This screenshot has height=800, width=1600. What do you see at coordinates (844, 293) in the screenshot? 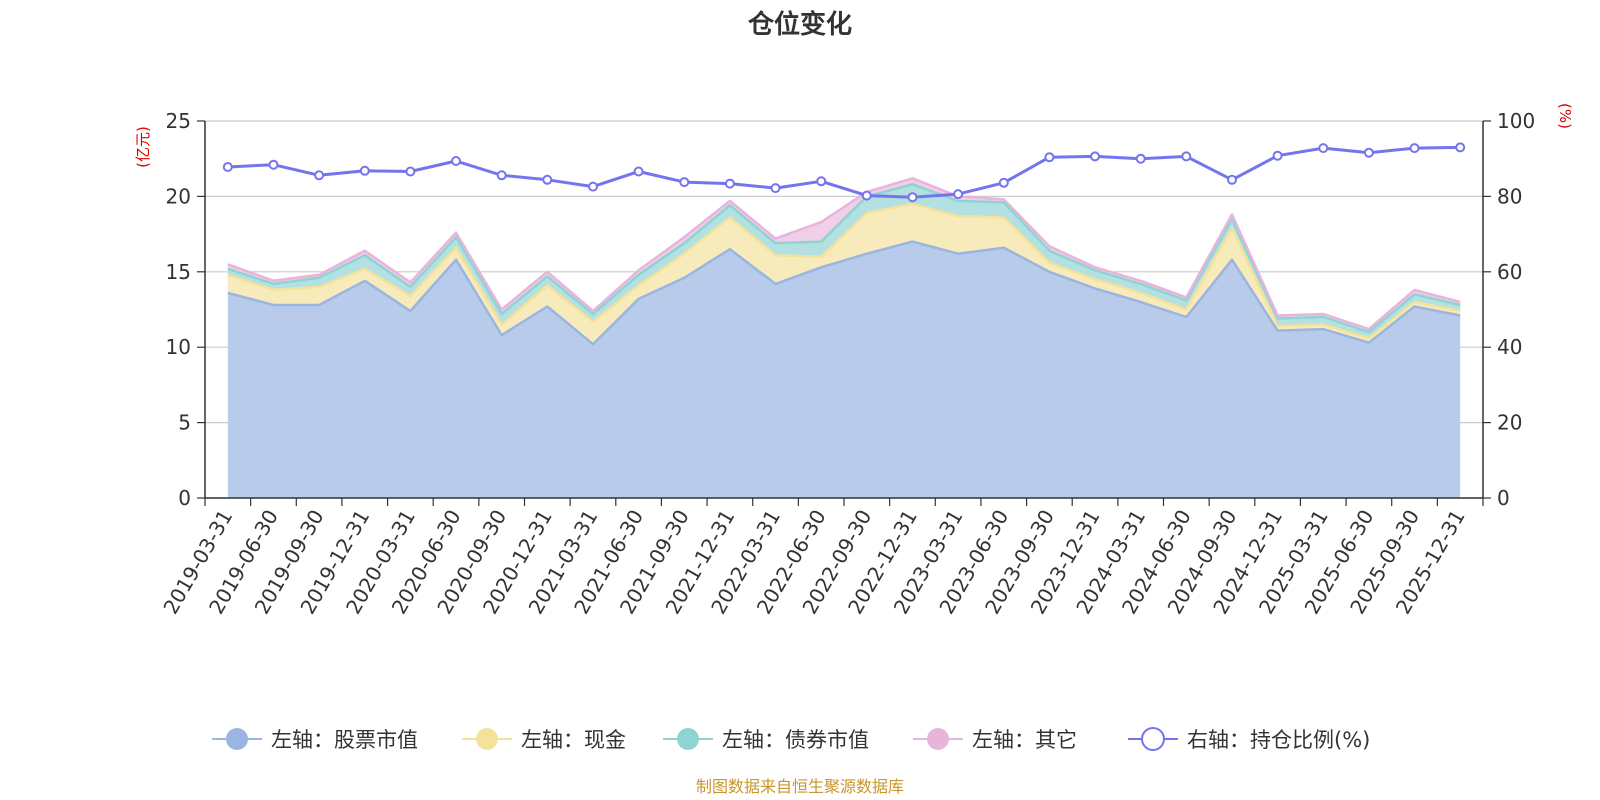
I see `area-series-0-line` at bounding box center [844, 293].